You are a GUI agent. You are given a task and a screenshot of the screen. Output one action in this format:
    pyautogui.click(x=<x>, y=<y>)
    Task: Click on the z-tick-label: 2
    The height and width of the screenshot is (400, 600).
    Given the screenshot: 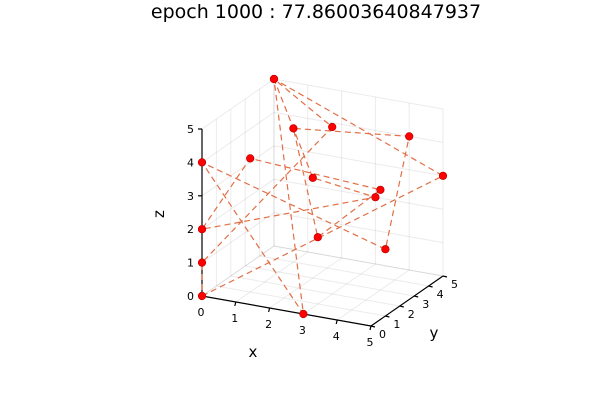 What is the action you would take?
    pyautogui.click(x=190, y=229)
    